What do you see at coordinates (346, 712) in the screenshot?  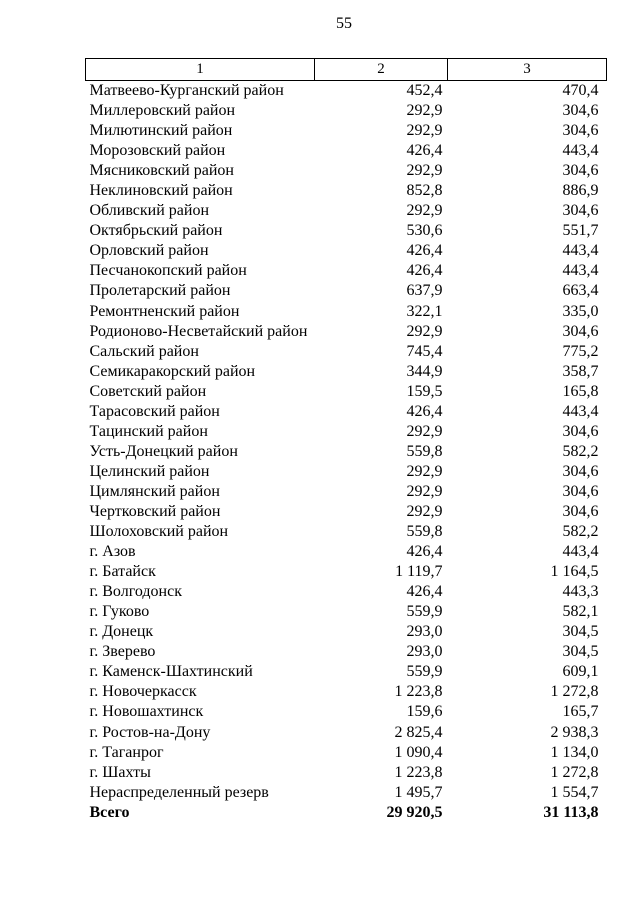 I see `table-row: г. Новошахтинск 159,6 165,7` at bounding box center [346, 712].